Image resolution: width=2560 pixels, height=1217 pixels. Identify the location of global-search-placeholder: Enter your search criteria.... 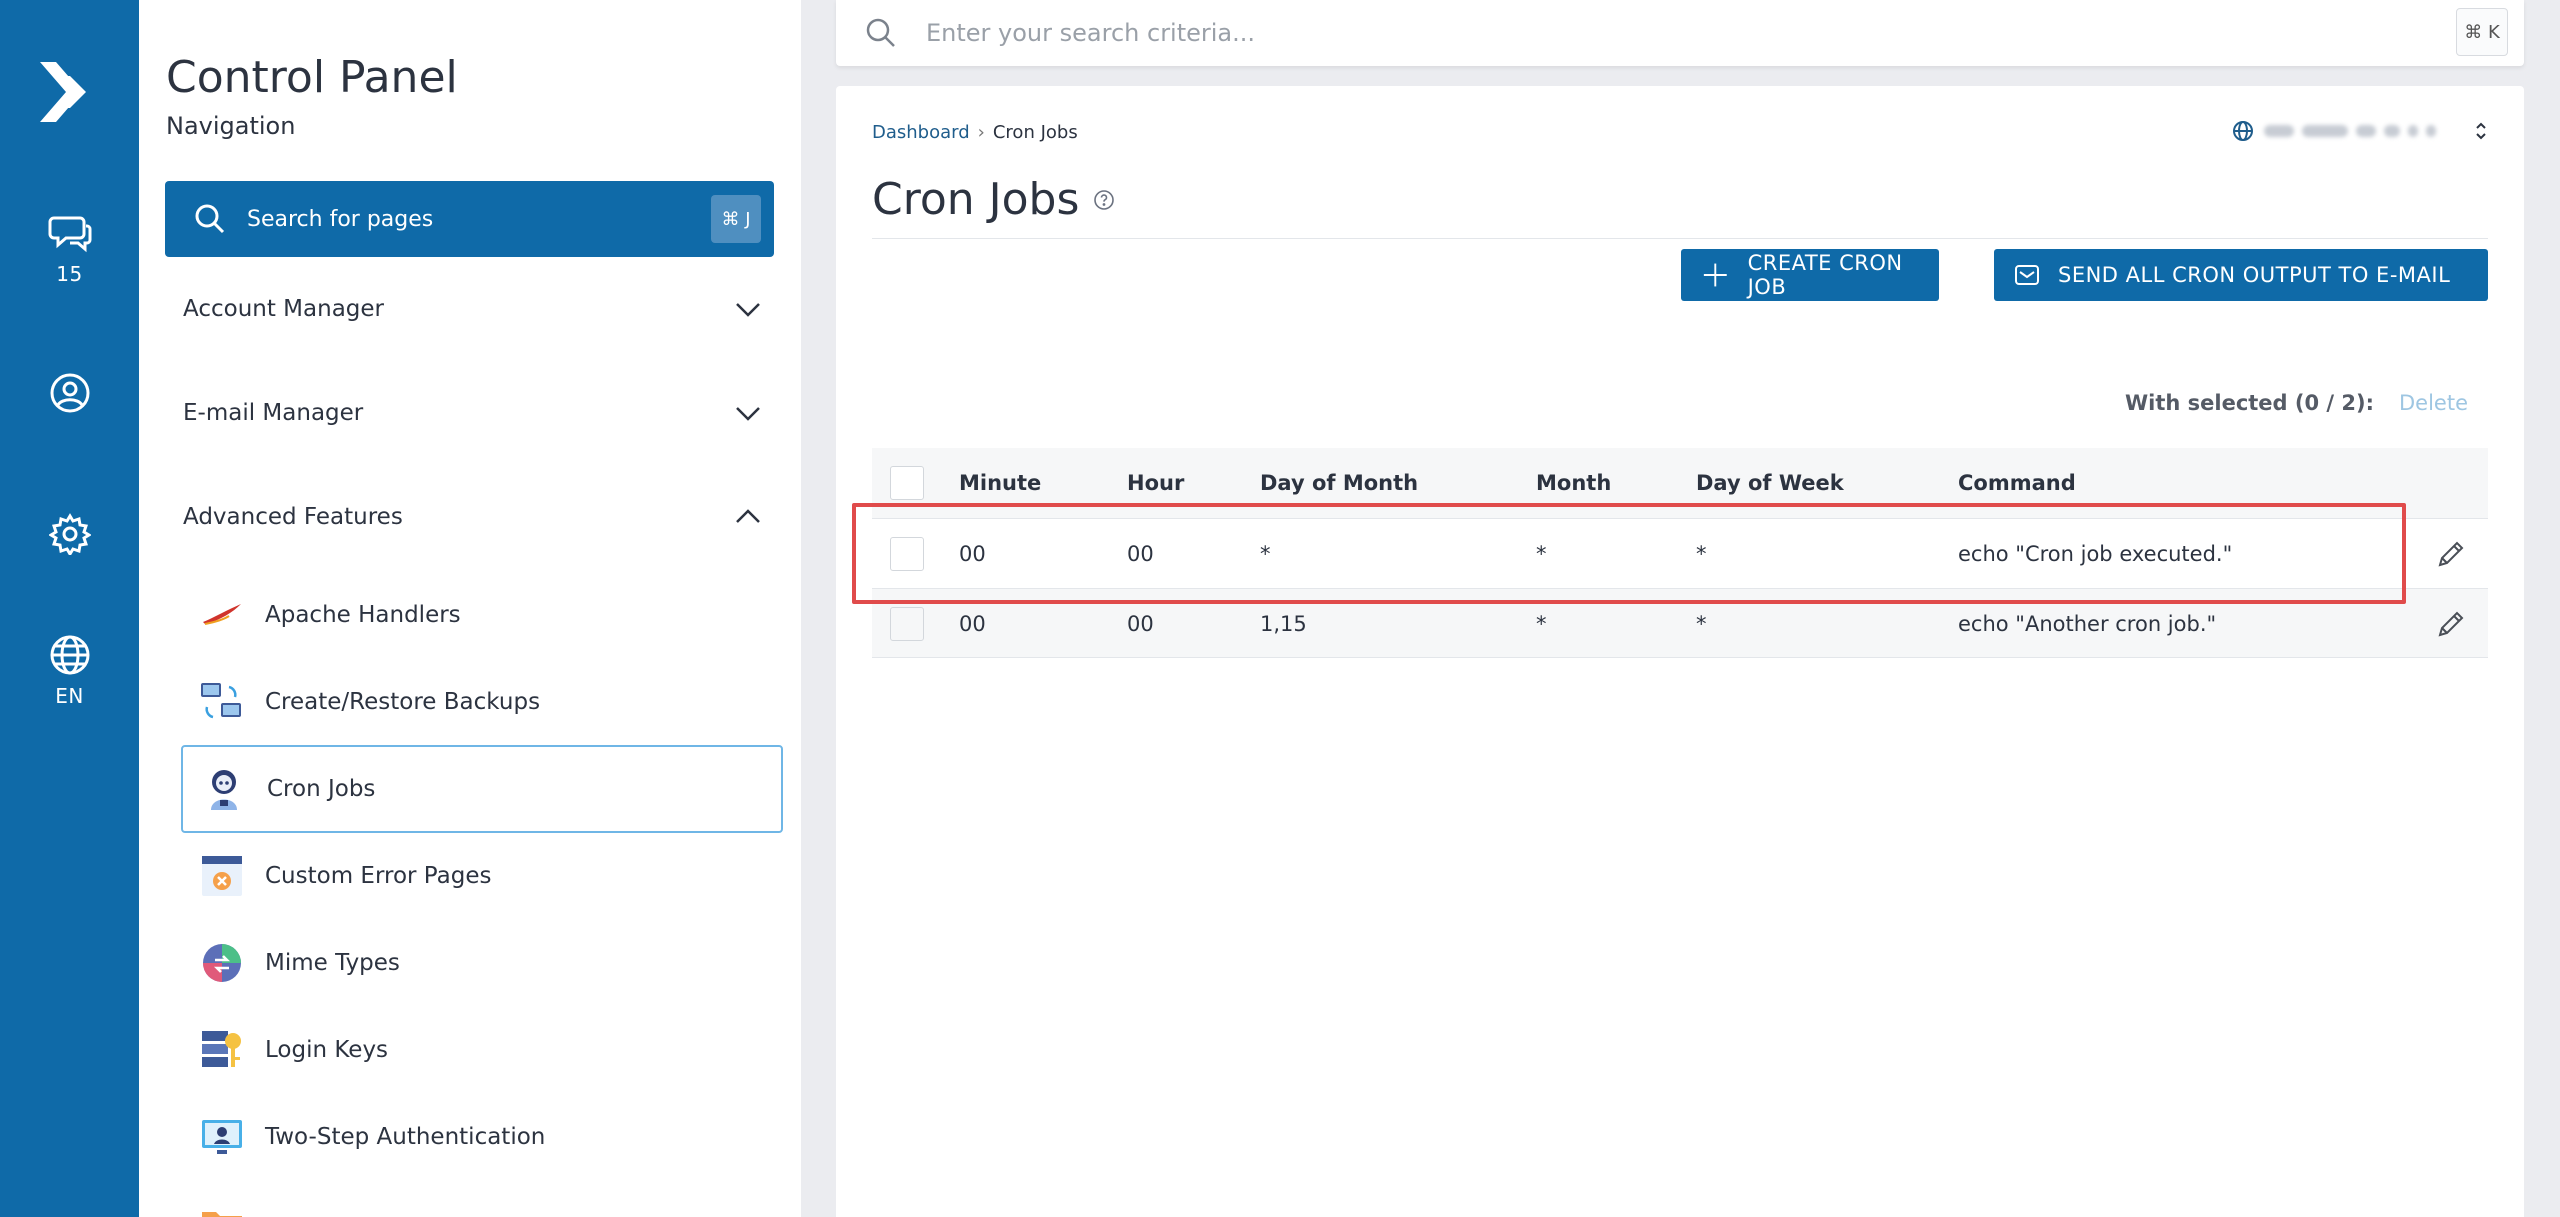
(1091, 33).